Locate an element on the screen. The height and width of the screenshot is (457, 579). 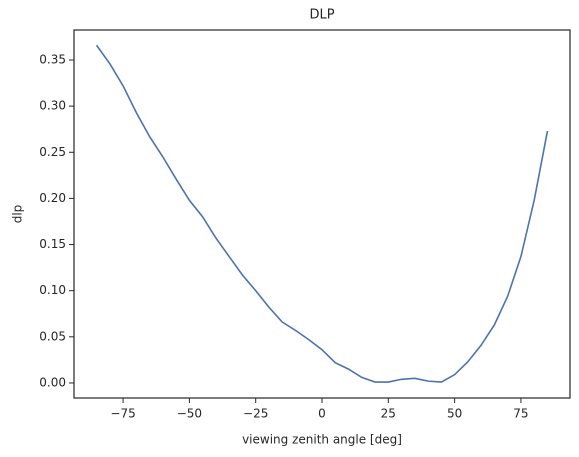
y-tick-label: 0.10 is located at coordinates (52, 290).